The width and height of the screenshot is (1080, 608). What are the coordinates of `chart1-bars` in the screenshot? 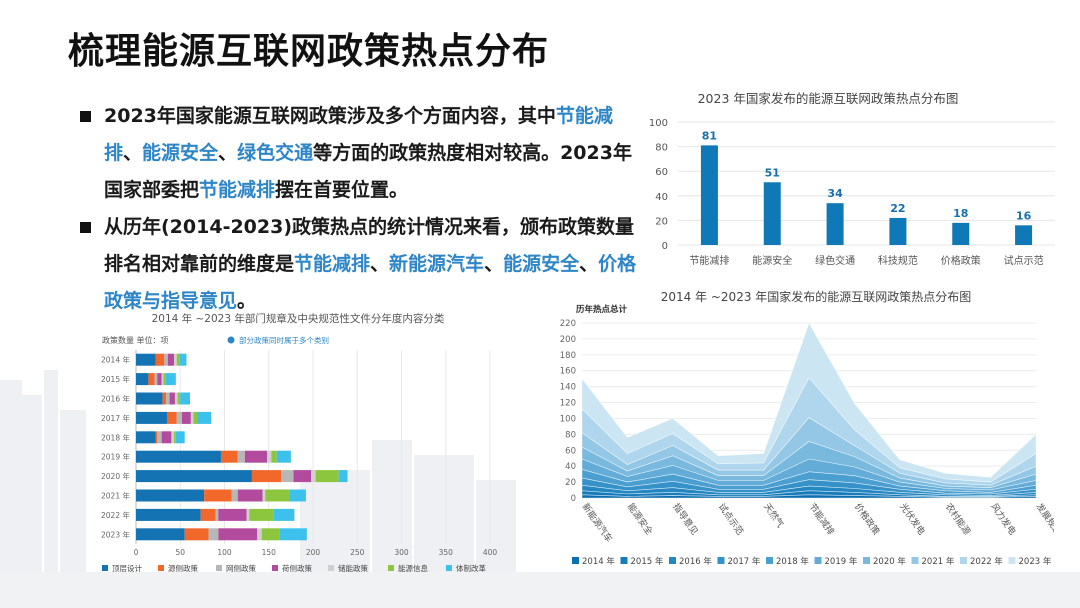 It's located at (866, 195).